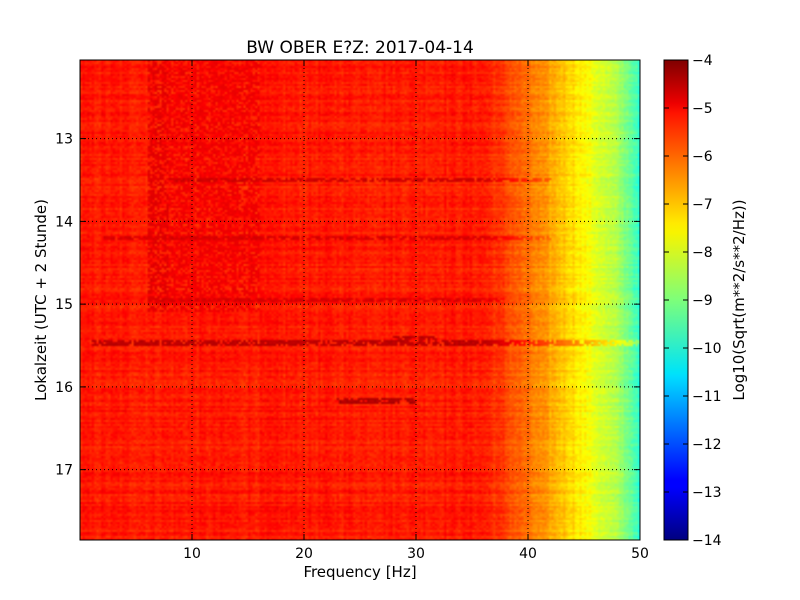  What do you see at coordinates (702, 61) in the screenshot?
I see `colorbar-tick-label: −4` at bounding box center [702, 61].